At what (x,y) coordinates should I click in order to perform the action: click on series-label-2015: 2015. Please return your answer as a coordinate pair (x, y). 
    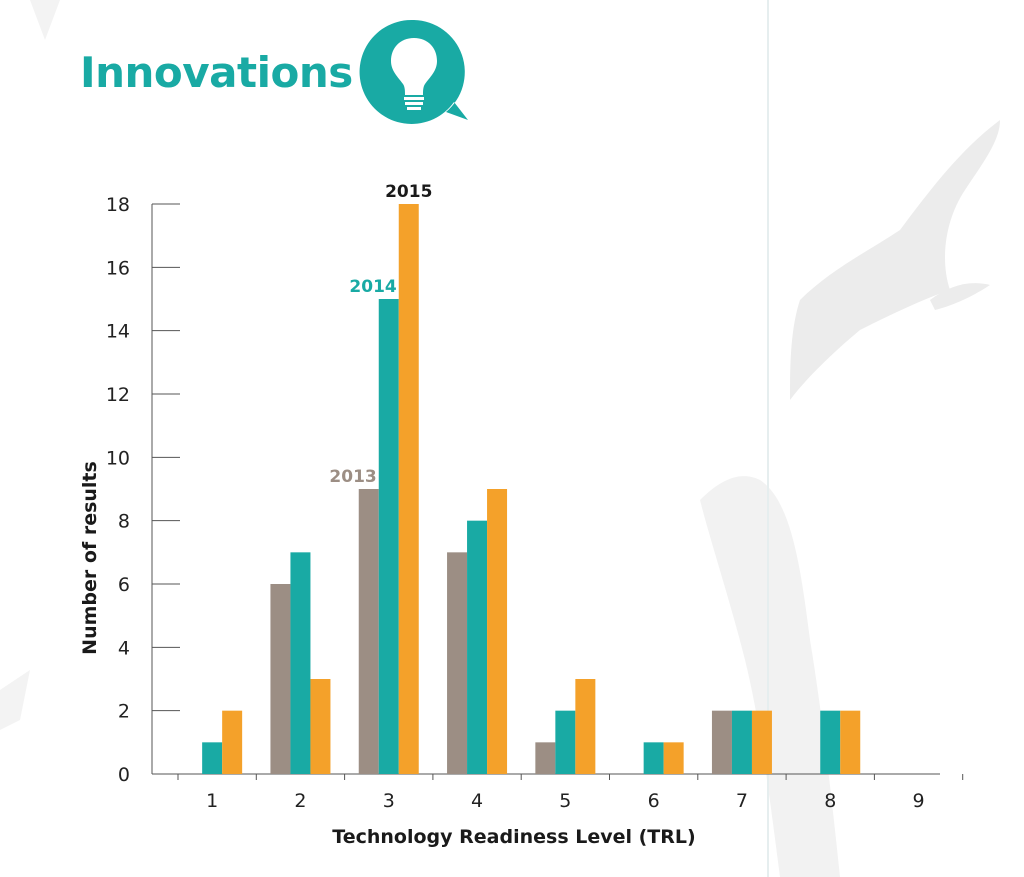
    Looking at the image, I should click on (408, 192).